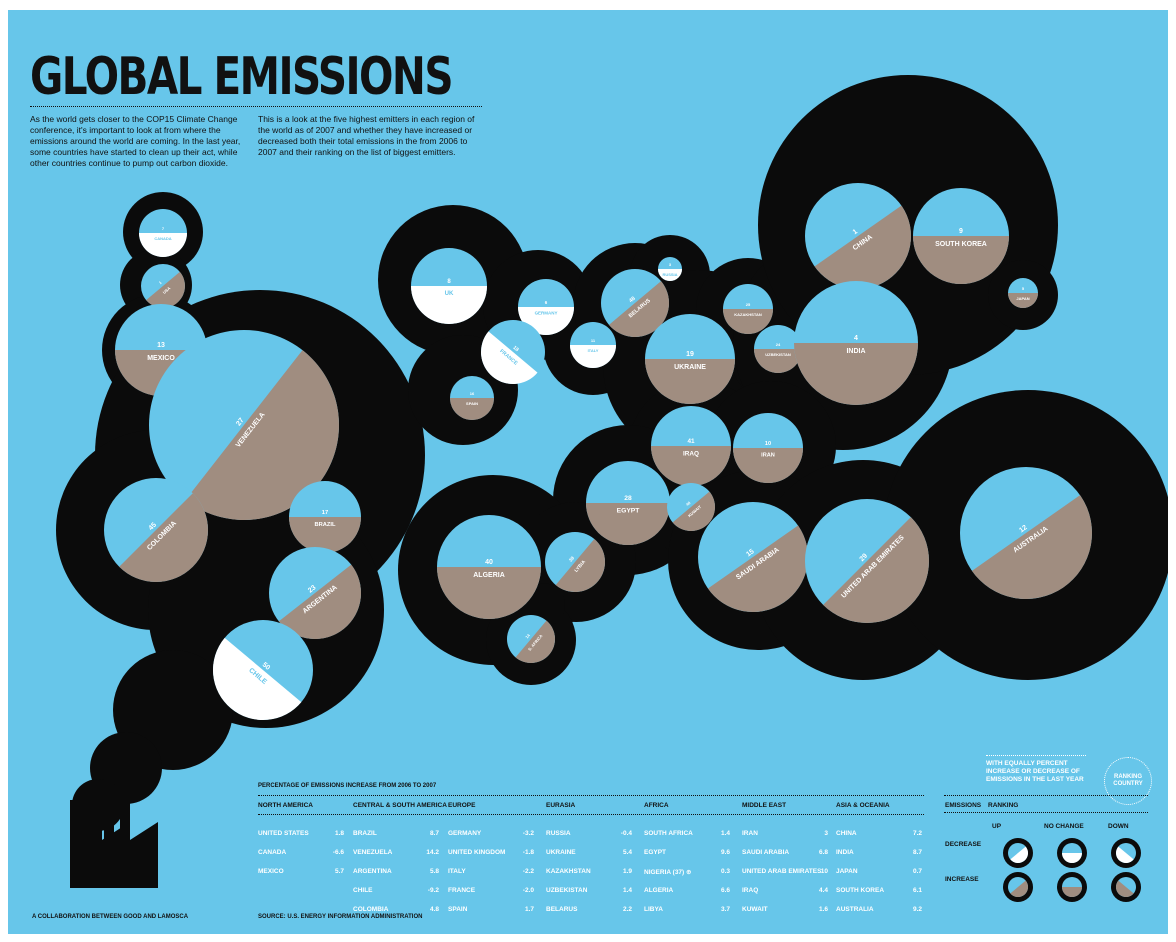  I want to click on bubble-india: 4 INDIA, so click(856, 343).